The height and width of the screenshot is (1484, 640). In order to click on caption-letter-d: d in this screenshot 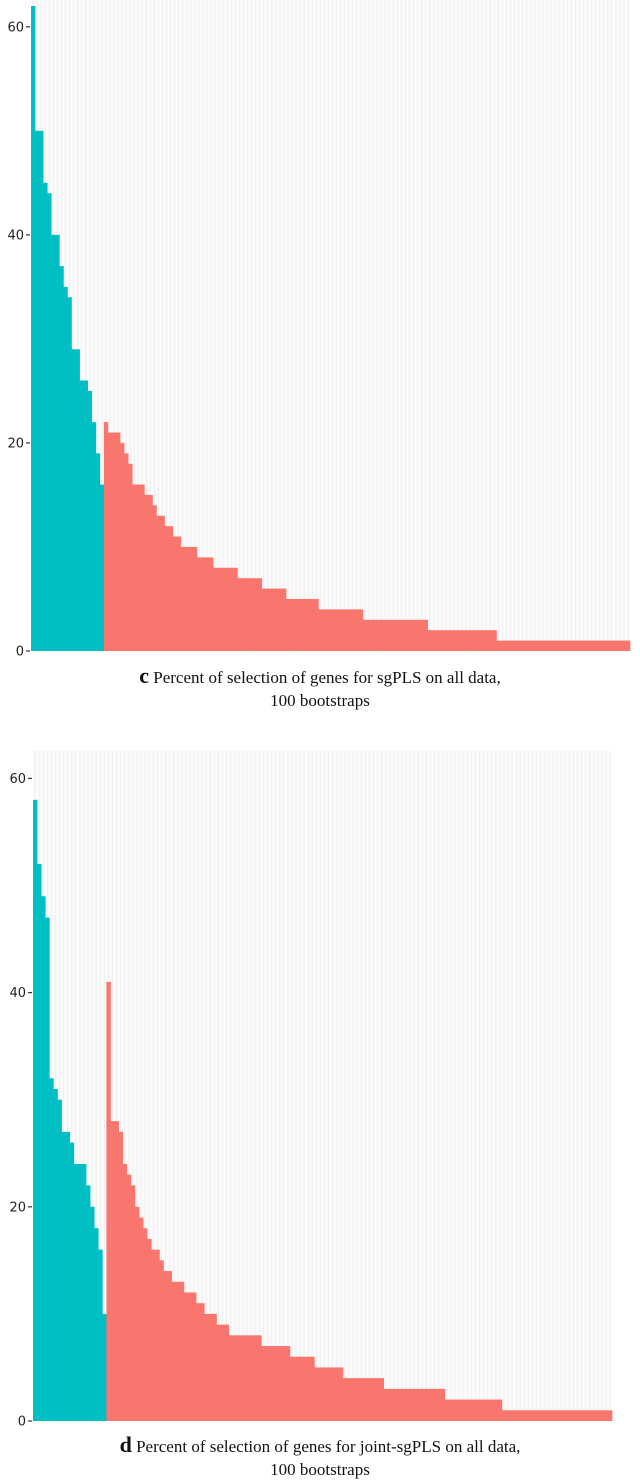, I will do `click(125, 1444)`.